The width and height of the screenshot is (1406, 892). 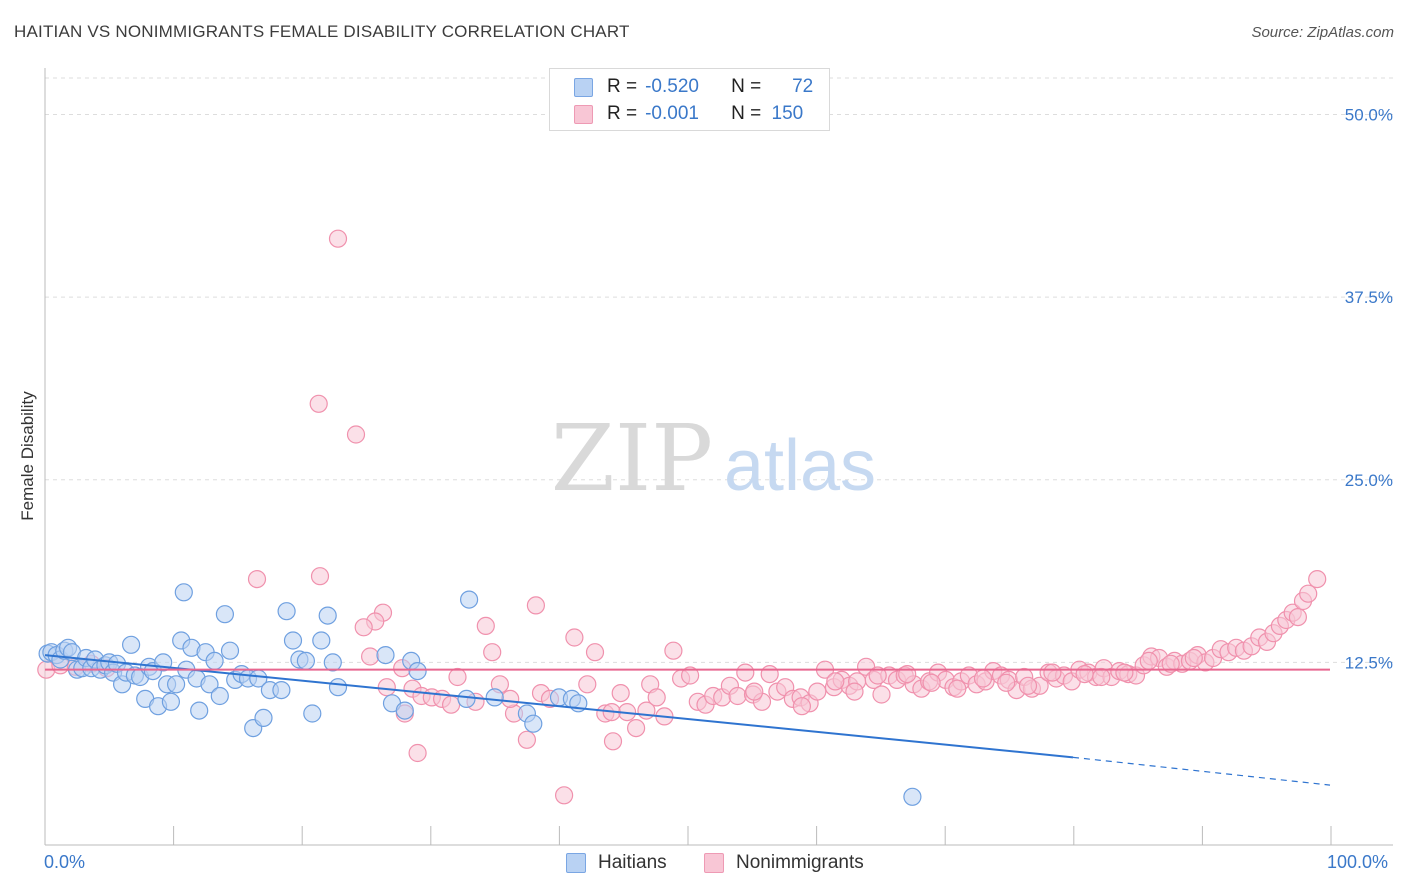 What do you see at coordinates (672, 86) in the screenshot?
I see `legend-r-value: -0.520` at bounding box center [672, 86].